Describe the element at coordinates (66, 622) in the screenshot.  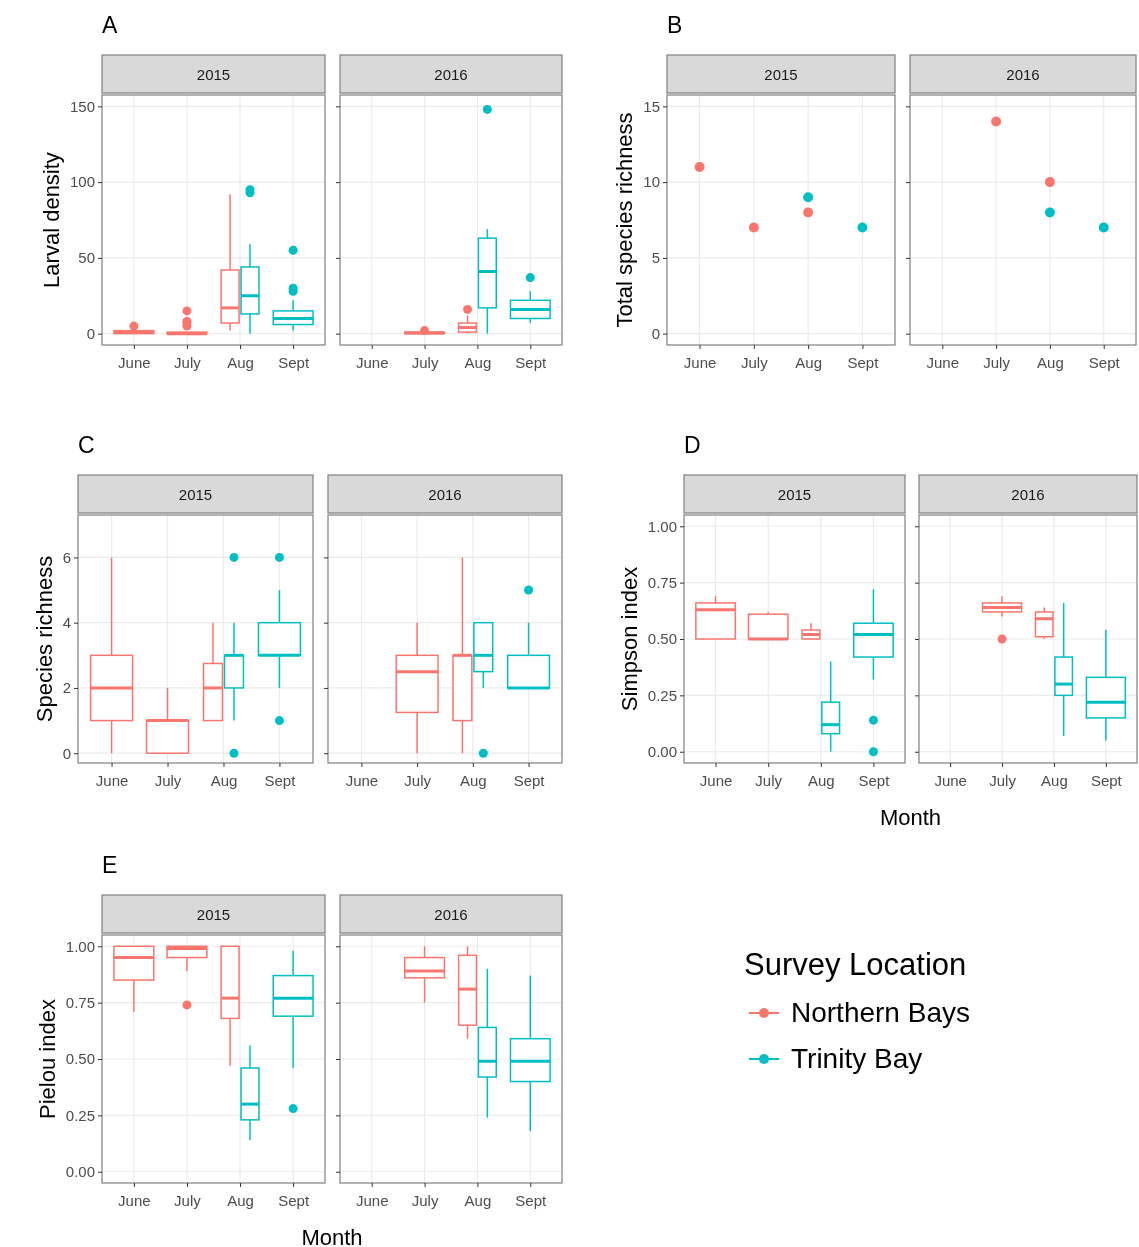
I see `y-tick-label: 4` at that location.